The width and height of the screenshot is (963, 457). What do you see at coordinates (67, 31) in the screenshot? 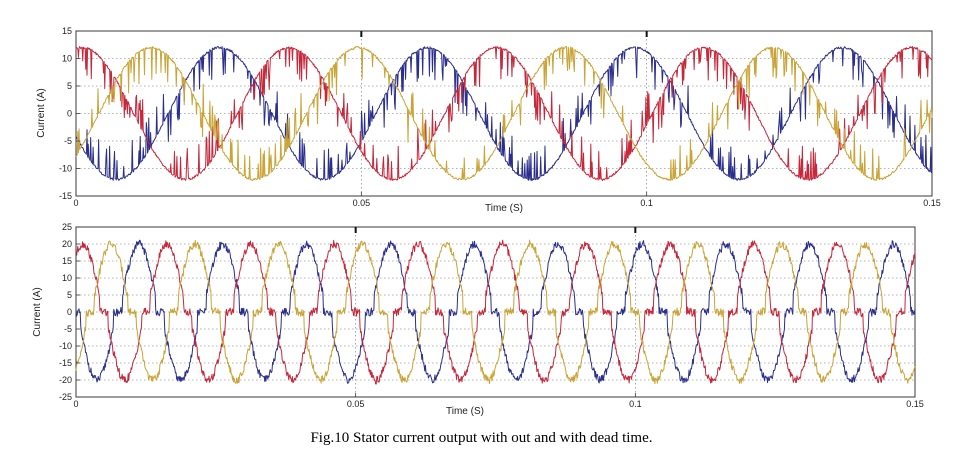
I see `plot-top-y-tick-label: 15` at bounding box center [67, 31].